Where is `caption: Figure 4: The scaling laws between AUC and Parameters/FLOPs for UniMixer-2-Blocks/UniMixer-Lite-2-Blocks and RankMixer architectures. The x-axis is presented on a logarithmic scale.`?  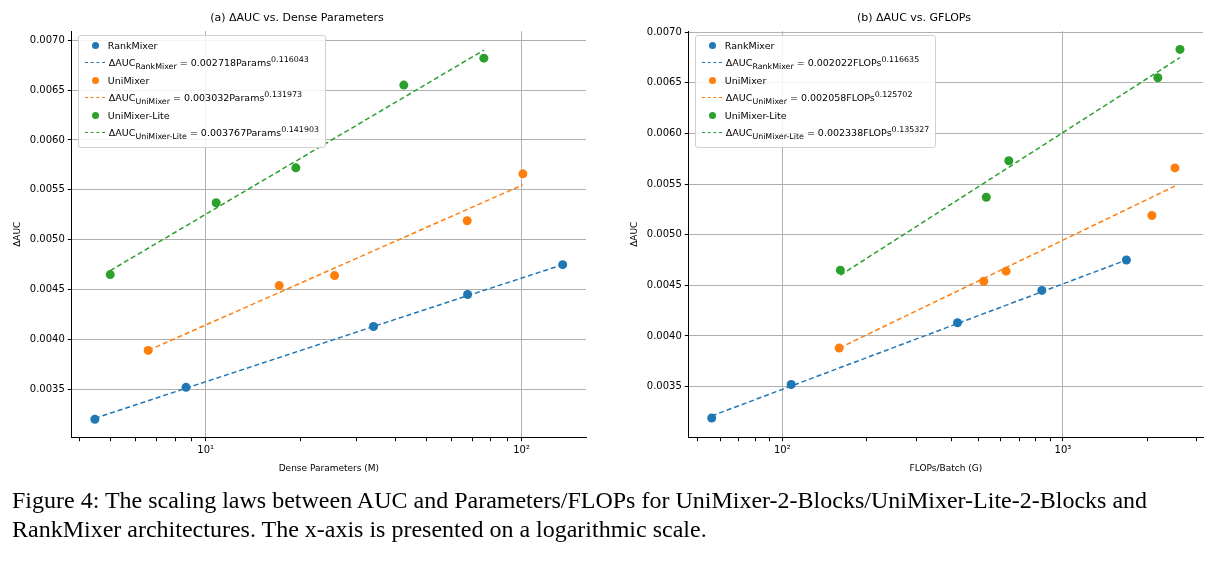 caption: Figure 4: The scaling laws between AUC and Parameters/FLOPs for UniMixer-2-Blocks/UniMixer-Lite-2-Blocks and RankMixer architectures. The x-axis is presented on a logarithmic scale. is located at coordinates (580, 515).